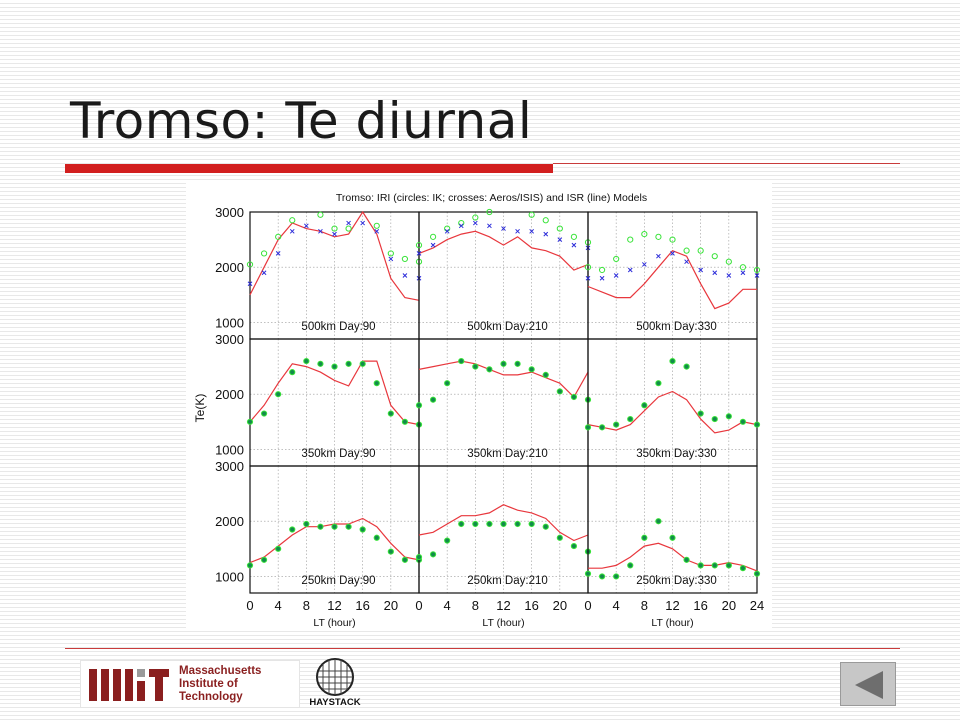 The height and width of the screenshot is (720, 960). I want to click on x-tick-label: 24, so click(757, 605).